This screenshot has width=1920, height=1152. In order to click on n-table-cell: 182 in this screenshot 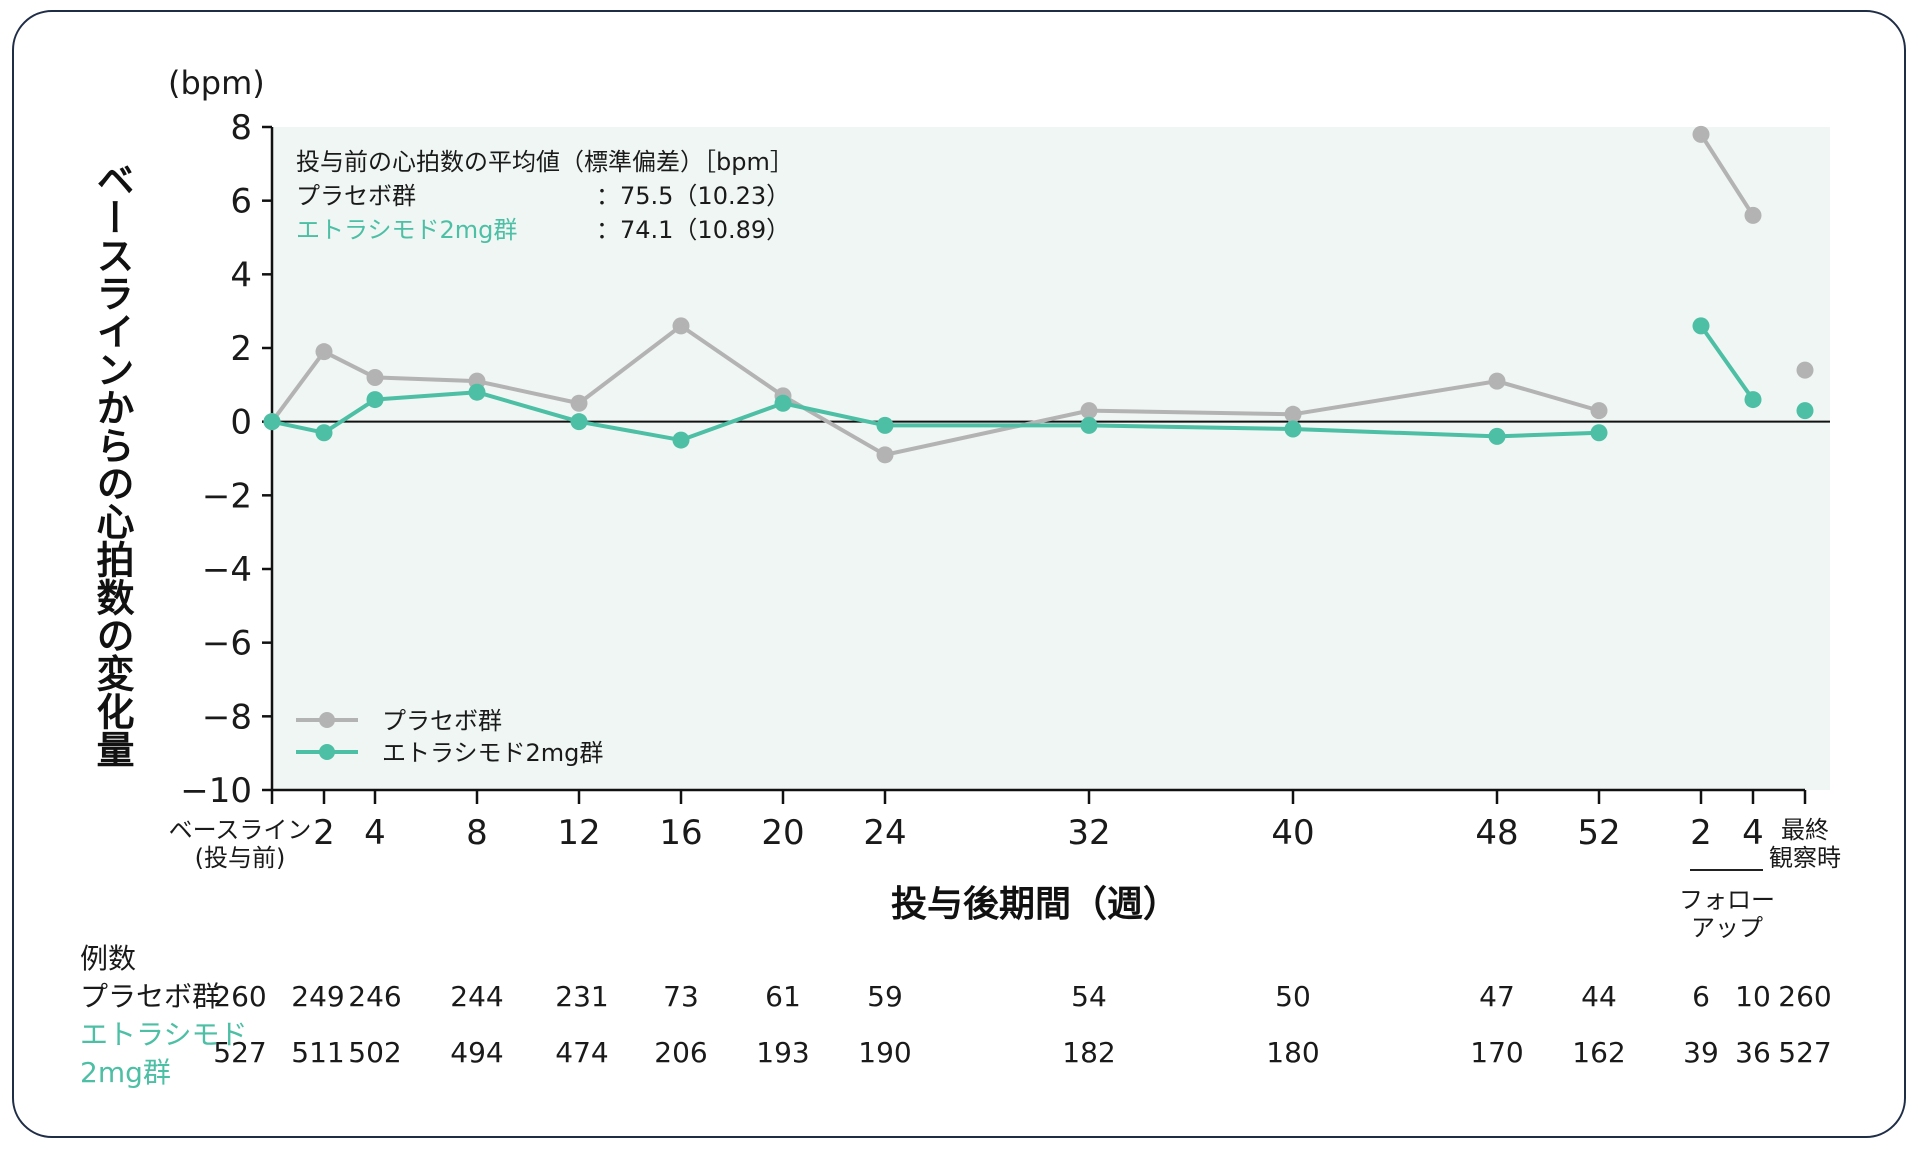, I will do `click(1088, 1052)`.